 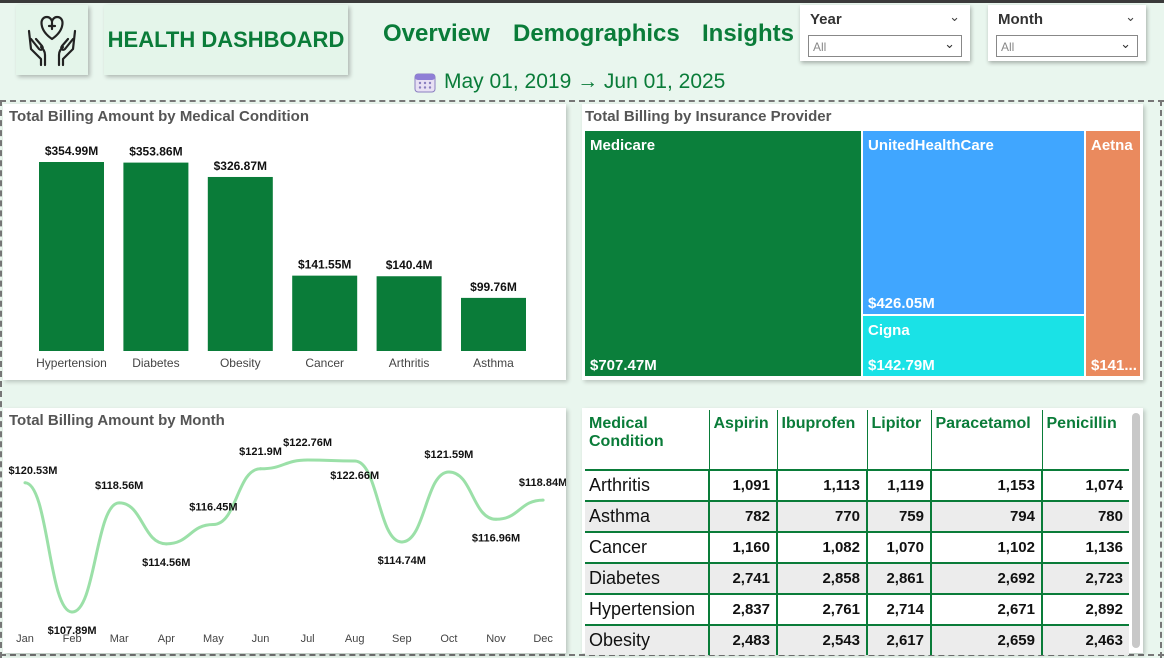 What do you see at coordinates (743, 578) in the screenshot?
I see `table-cell: 2,741` at bounding box center [743, 578].